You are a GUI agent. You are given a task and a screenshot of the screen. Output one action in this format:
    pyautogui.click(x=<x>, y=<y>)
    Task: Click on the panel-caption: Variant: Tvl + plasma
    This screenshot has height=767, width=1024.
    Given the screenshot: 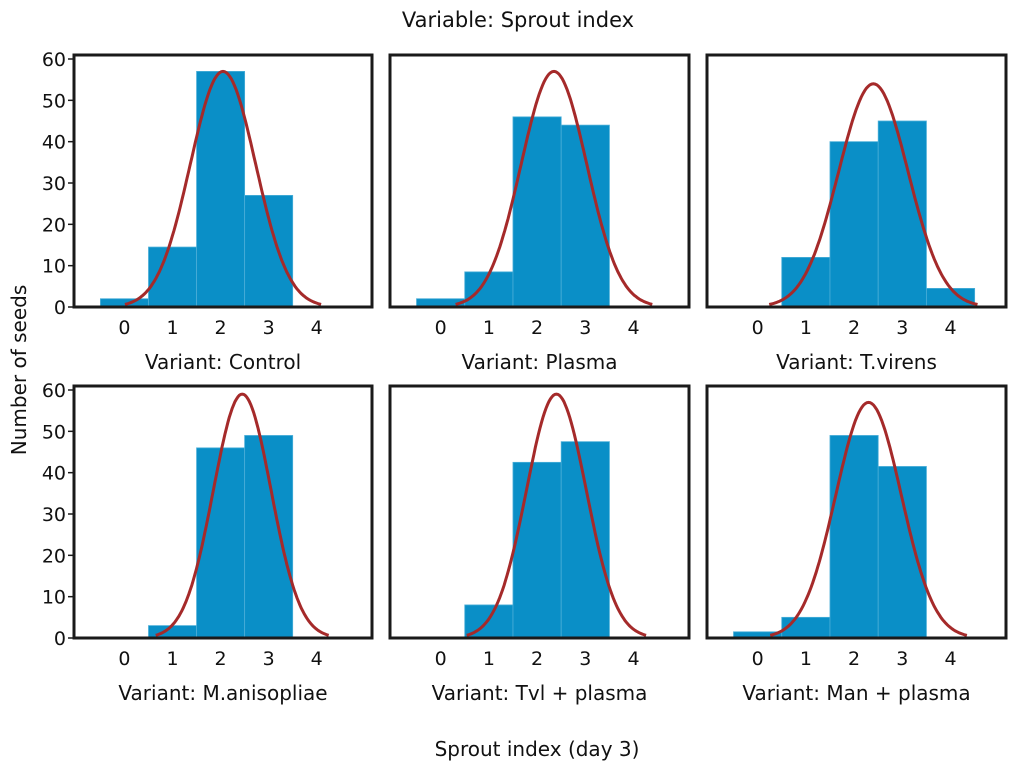 What is the action you would take?
    pyautogui.click(x=540, y=693)
    